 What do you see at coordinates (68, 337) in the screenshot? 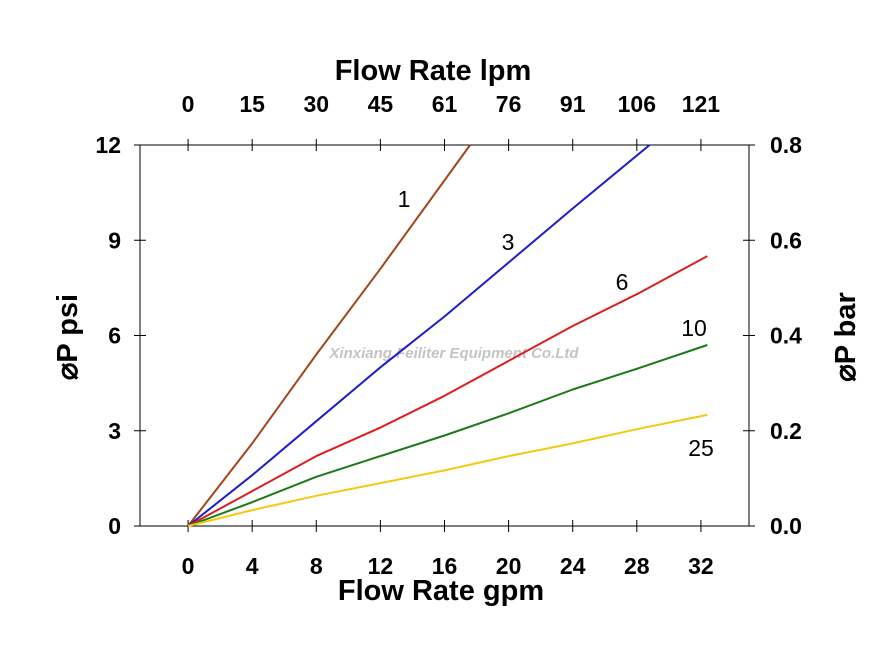
I see `left-y-axis-title: ⌀P psi` at bounding box center [68, 337].